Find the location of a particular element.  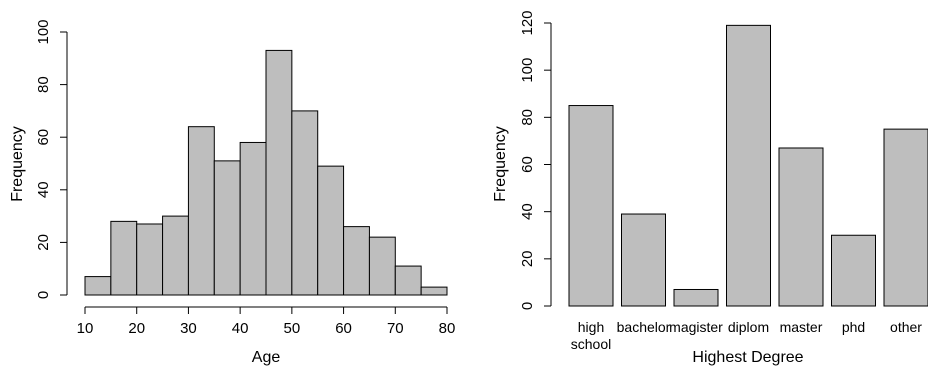

x-tick-label: 20 is located at coordinates (136, 328).